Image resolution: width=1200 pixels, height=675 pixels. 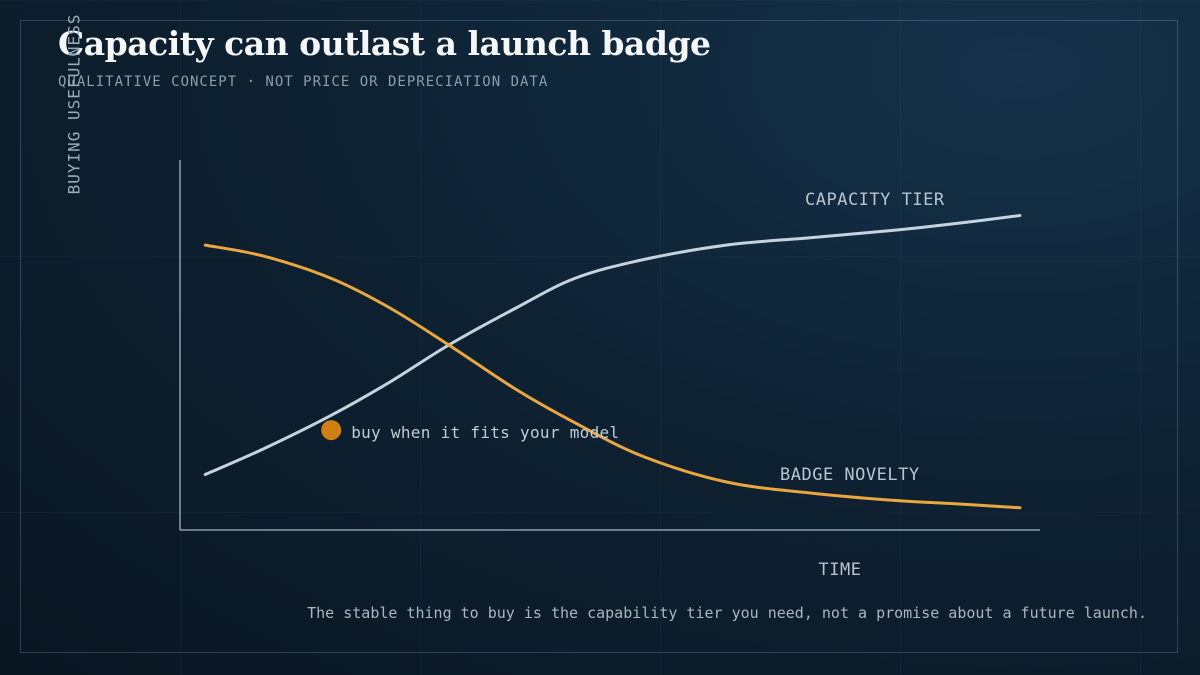 I want to click on page-title: Capacity can outlast a launch badge, so click(x=384, y=43).